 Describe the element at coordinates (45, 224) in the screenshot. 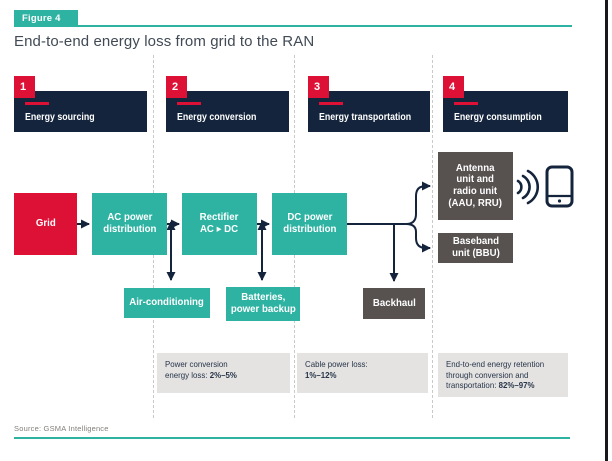

I see `grid-node: Grid` at that location.